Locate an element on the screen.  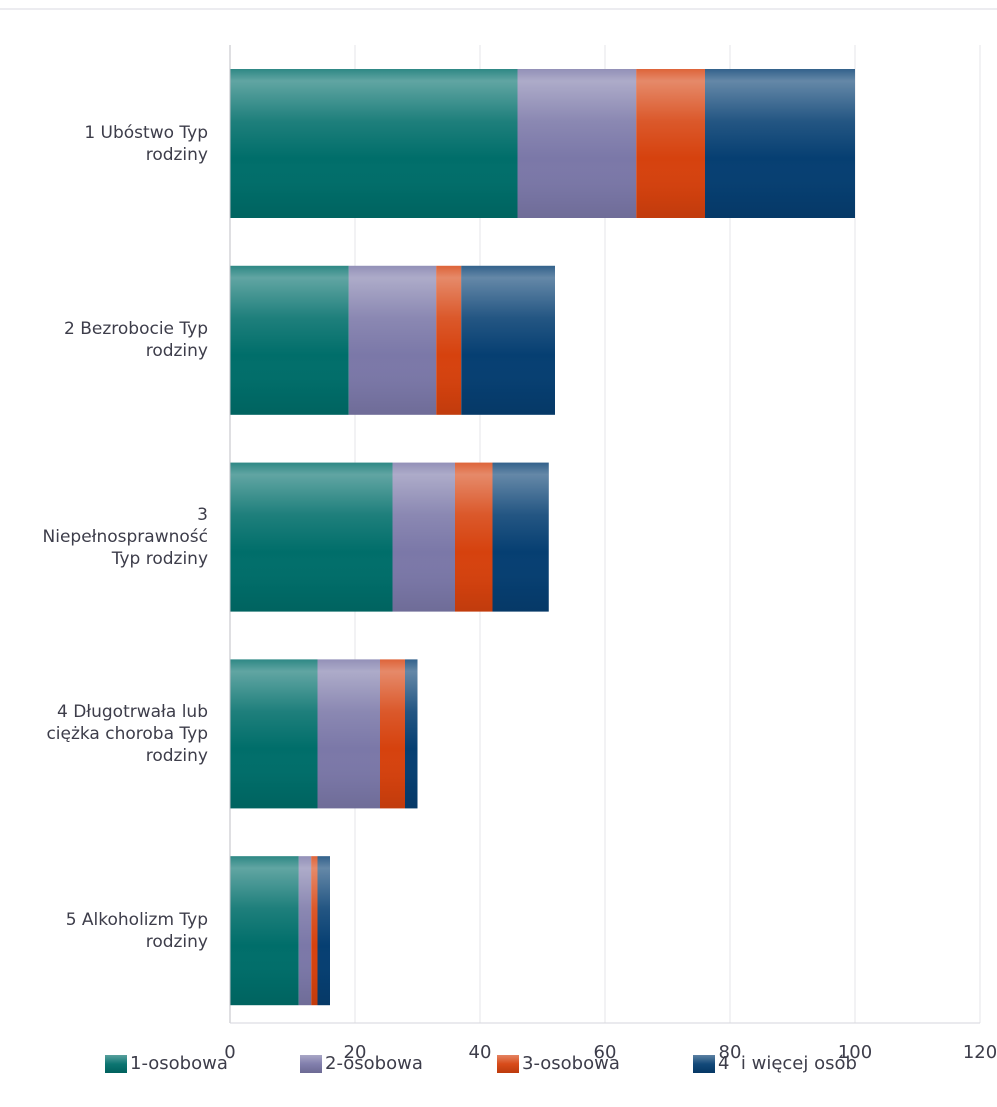
top-border is located at coordinates (498, 5).